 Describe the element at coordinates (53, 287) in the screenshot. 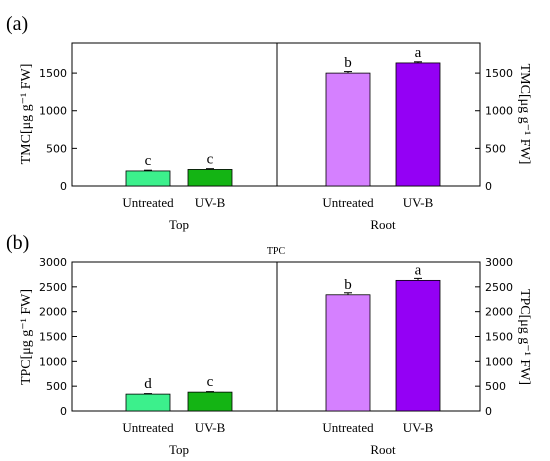

I see `y-tick-label-left: 2500` at that location.